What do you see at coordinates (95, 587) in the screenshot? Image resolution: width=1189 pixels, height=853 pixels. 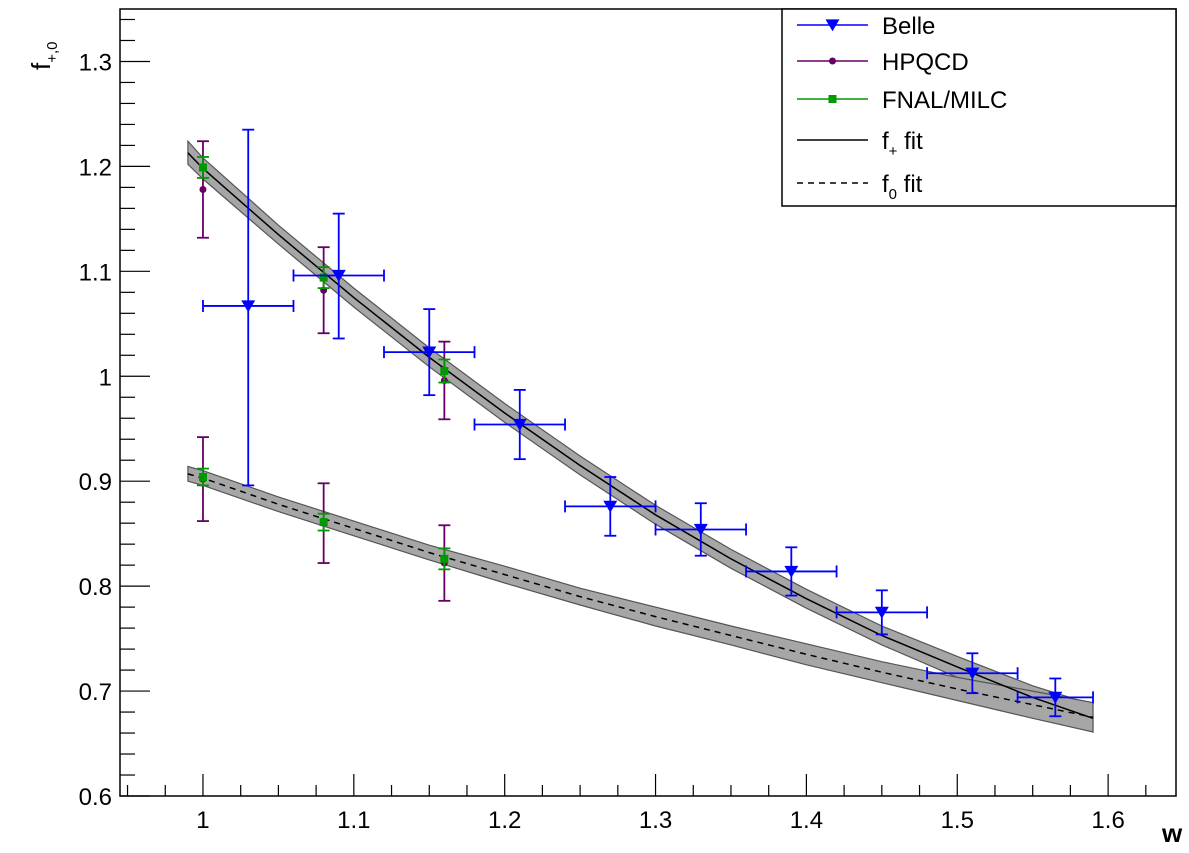 I see `y-tick-label: 0.8` at bounding box center [95, 587].